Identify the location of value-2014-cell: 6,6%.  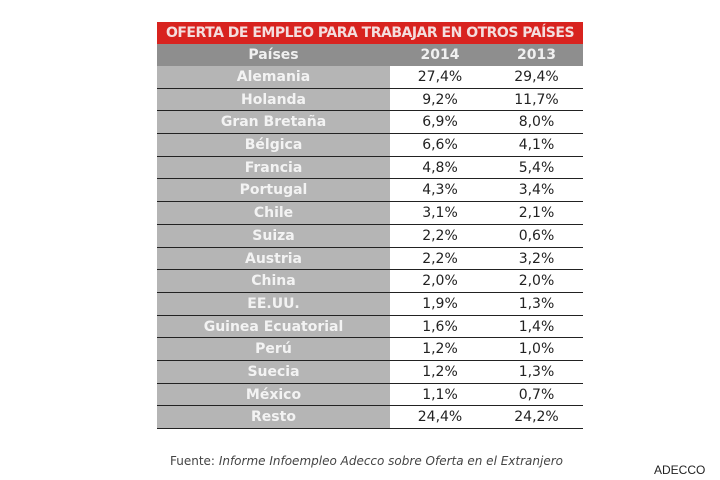
(440, 145).